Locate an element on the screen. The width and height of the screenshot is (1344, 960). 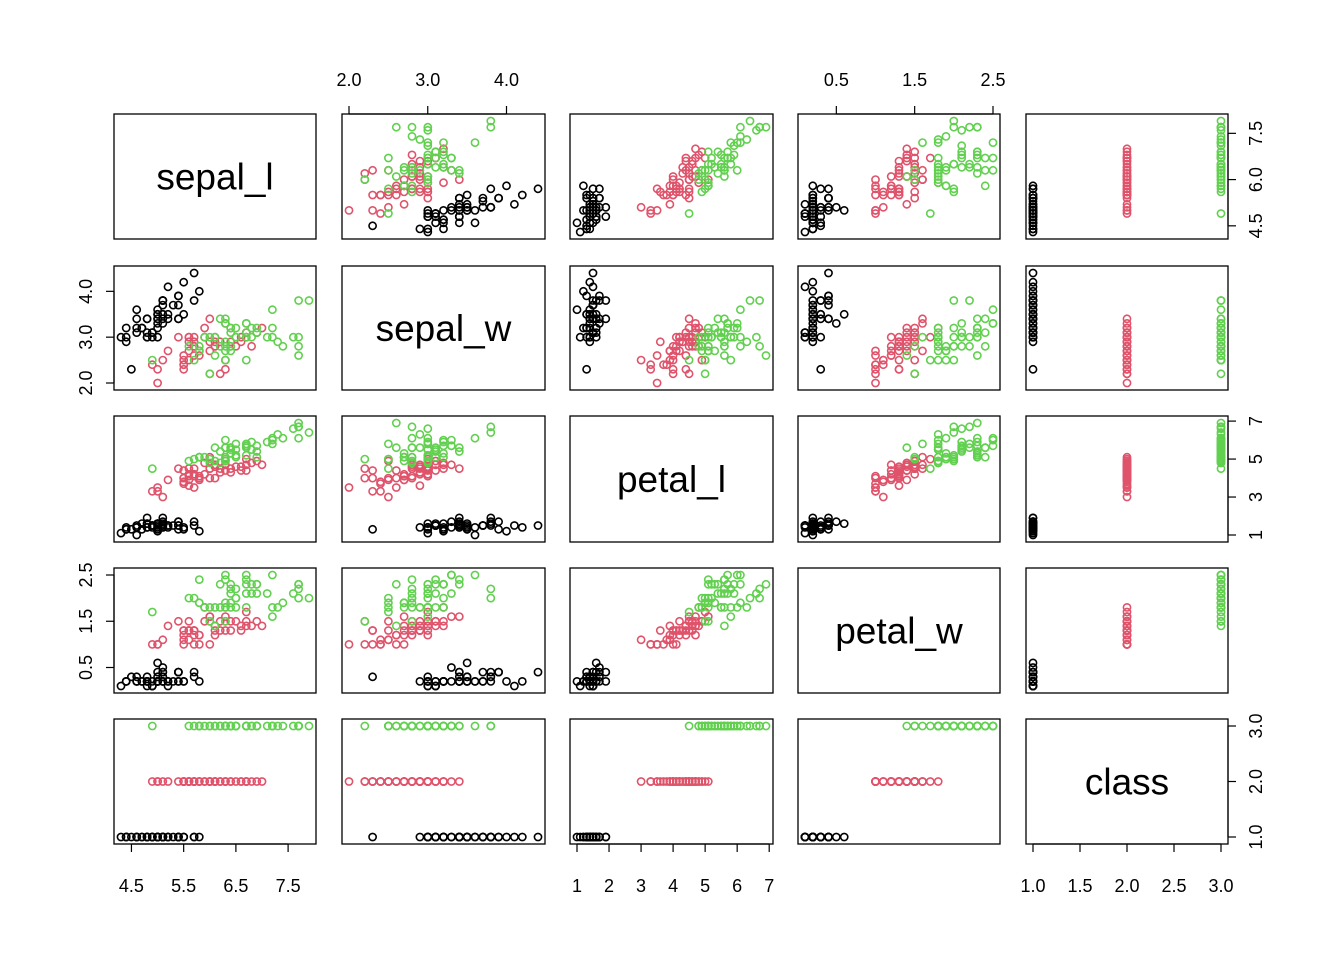
panel-sepal_l-vs-class is located at coordinates (1127, 176).